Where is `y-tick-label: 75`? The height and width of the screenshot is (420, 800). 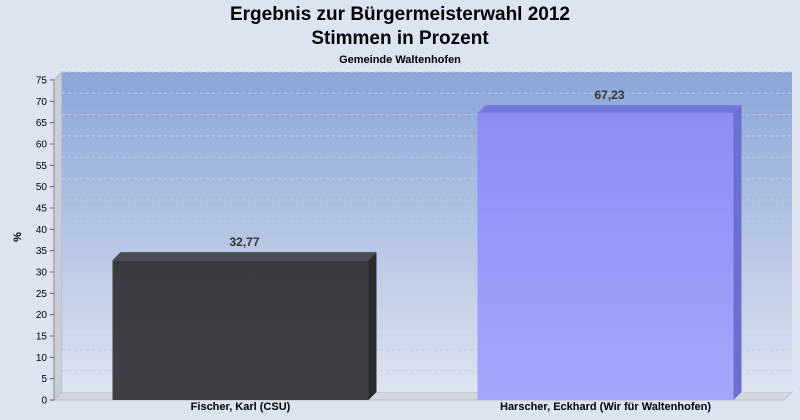 y-tick-label: 75 is located at coordinates (42, 81).